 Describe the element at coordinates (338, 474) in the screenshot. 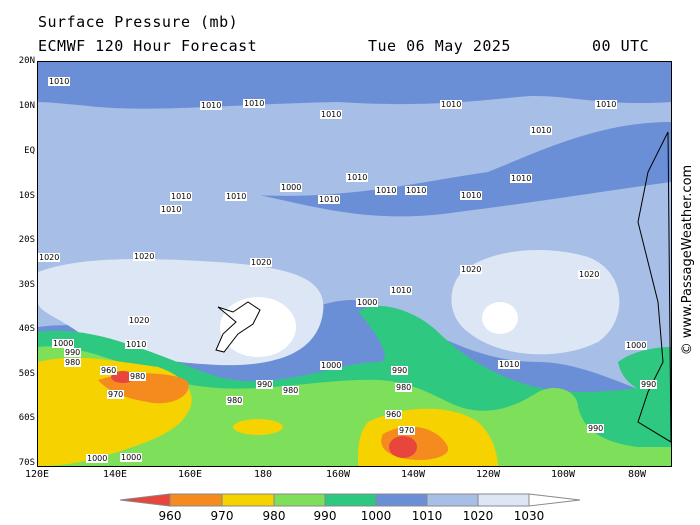

I see `lon-label-160w: 160W` at that location.